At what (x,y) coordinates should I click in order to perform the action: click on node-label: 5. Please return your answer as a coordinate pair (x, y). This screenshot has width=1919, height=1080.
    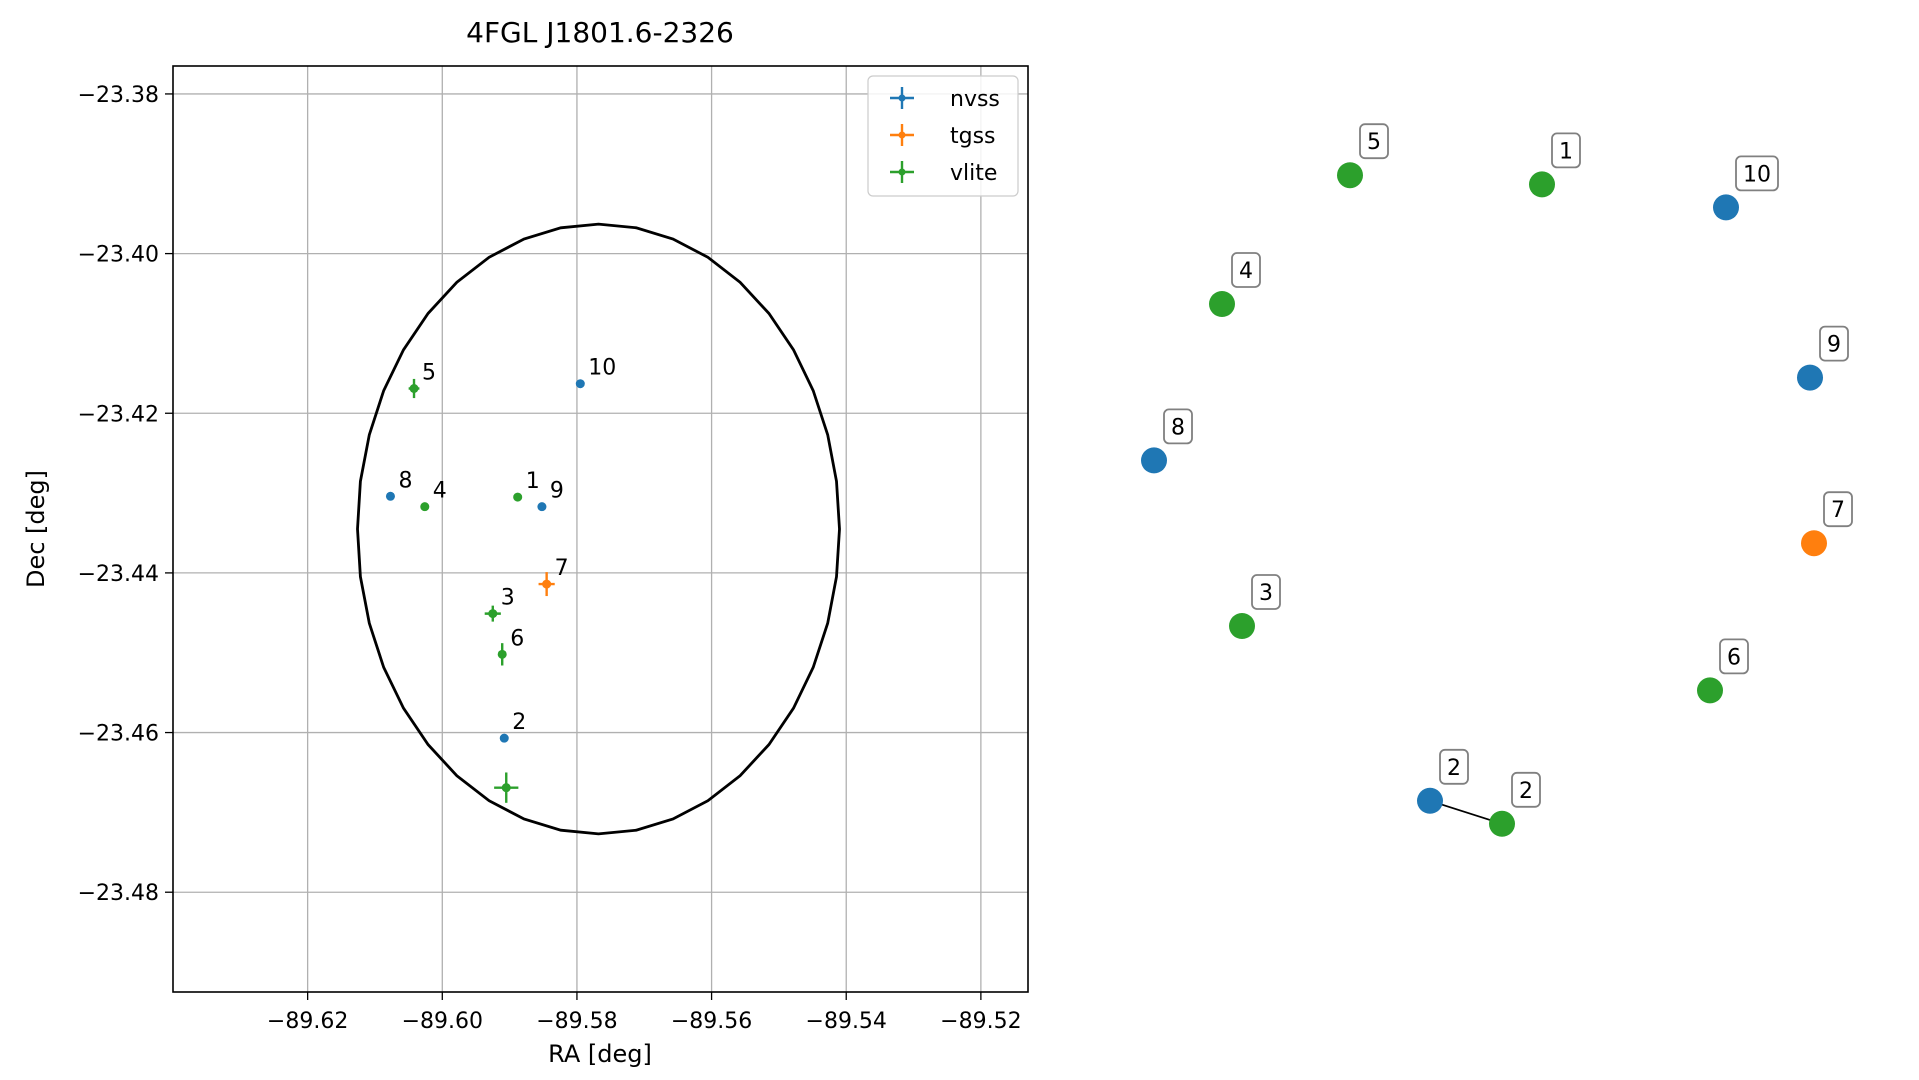
    Looking at the image, I should click on (1374, 142).